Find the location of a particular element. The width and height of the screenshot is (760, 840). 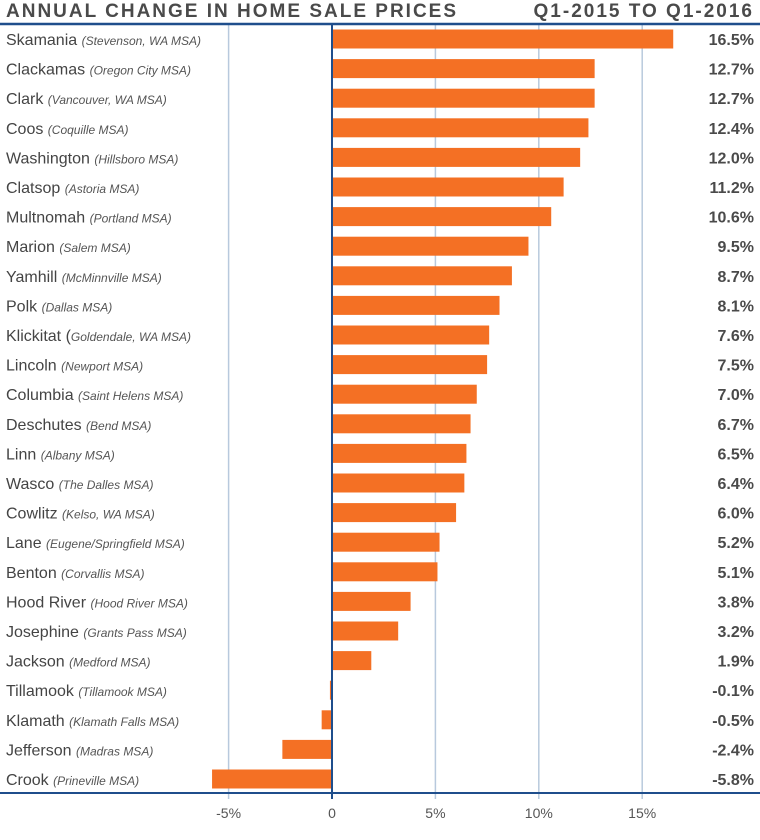

x-tick-label: 10% is located at coordinates (539, 813).